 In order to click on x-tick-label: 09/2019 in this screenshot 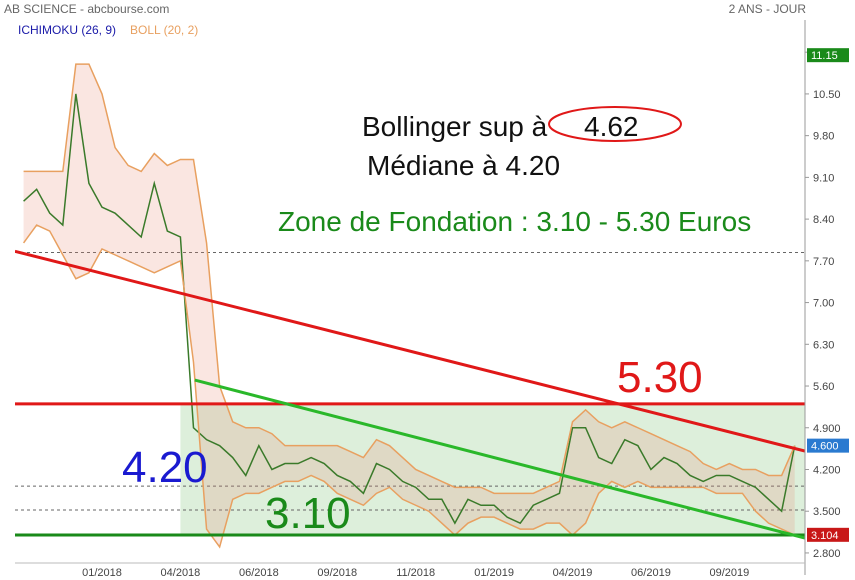, I will do `click(729, 573)`.